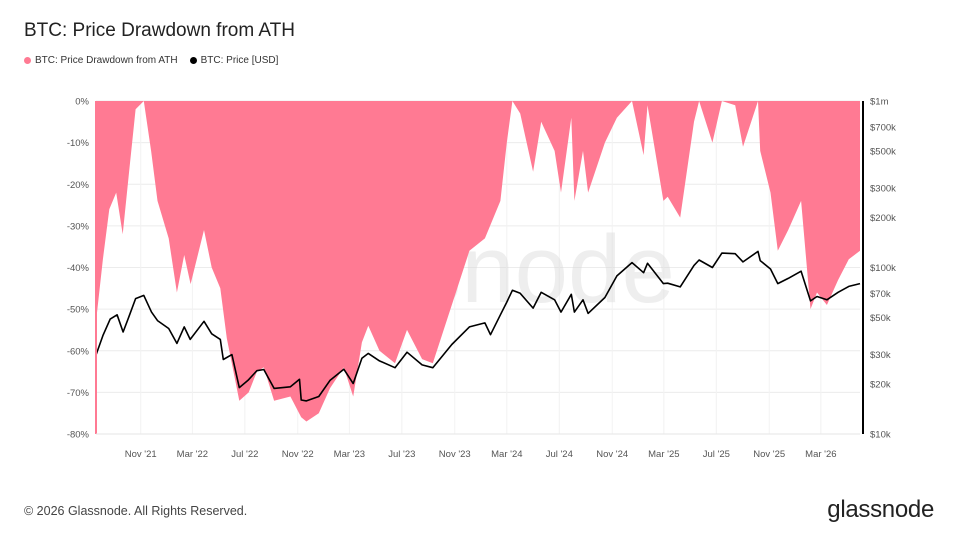 Image resolution: width=960 pixels, height=540 pixels. Describe the element at coordinates (78, 268) in the screenshot. I see `y-left-tick-label: -40%` at that location.